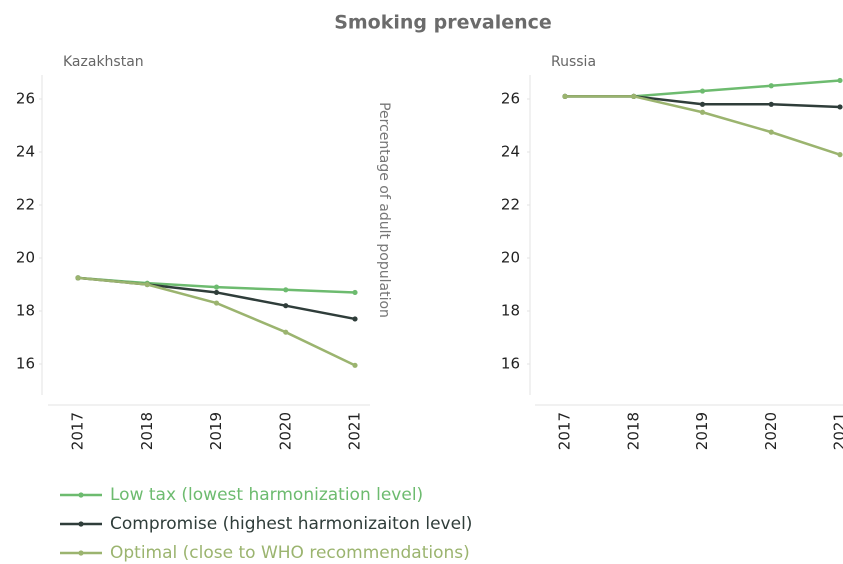  I want to click on panel-subtitle: Russia, so click(573, 62).